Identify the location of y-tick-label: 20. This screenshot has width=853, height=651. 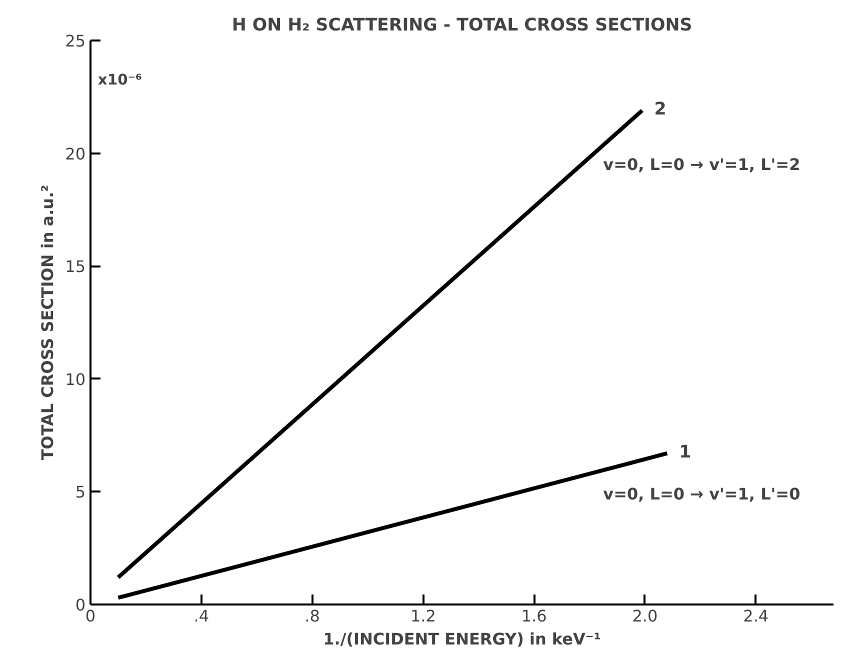
(75, 154).